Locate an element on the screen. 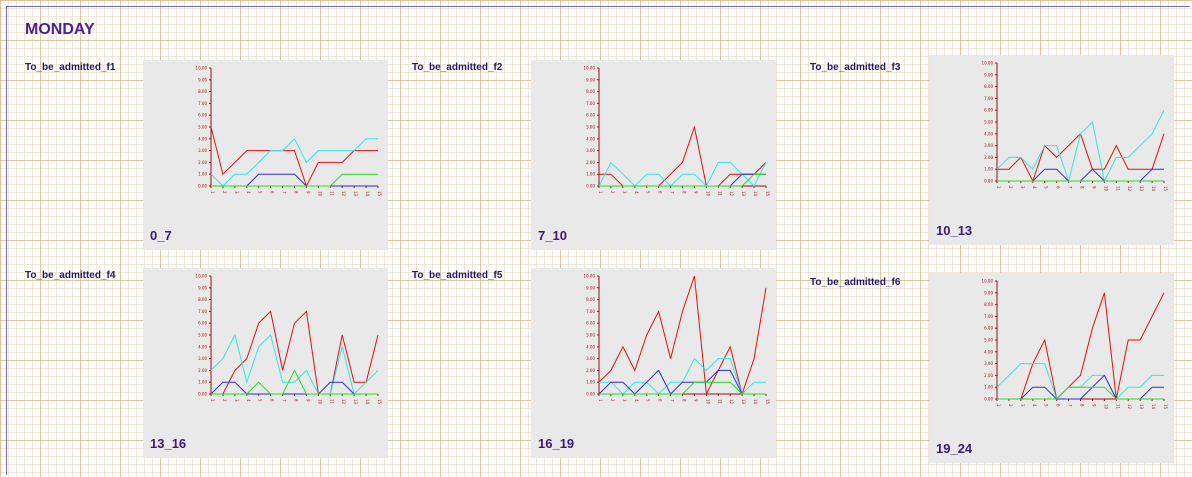  y-tick-label: 1.00 is located at coordinates (988, 169).